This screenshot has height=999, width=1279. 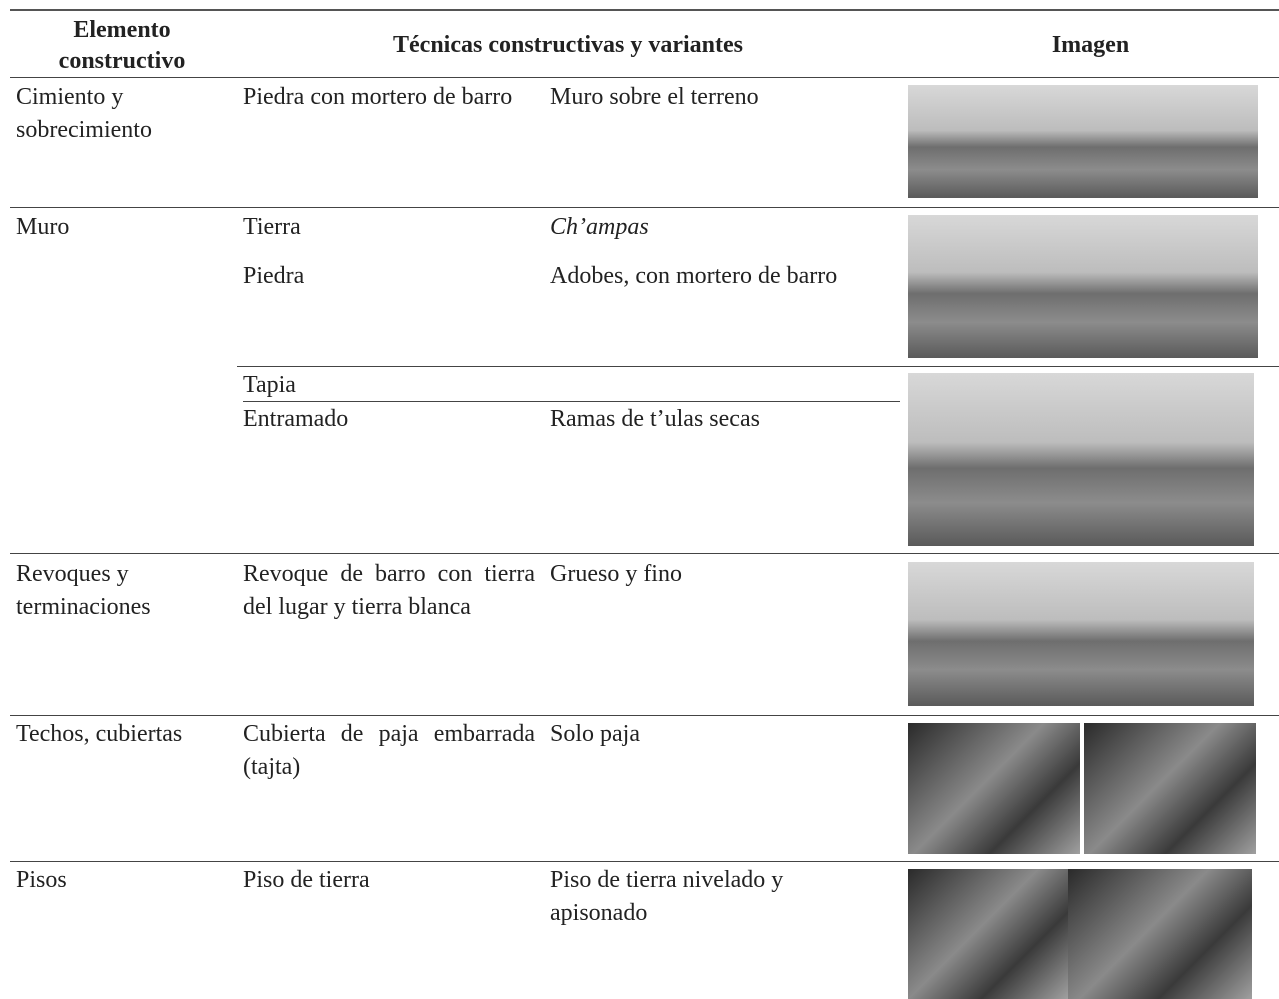 What do you see at coordinates (654, 97) in the screenshot?
I see `cell: Muro sobre el terreno` at bounding box center [654, 97].